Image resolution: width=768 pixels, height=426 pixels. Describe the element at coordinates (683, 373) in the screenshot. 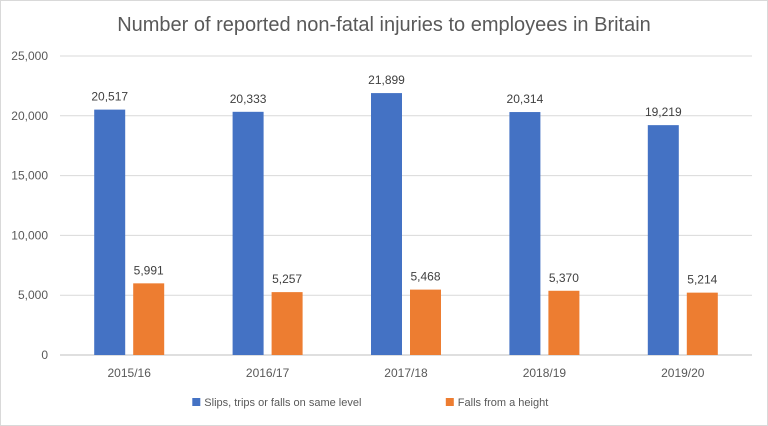

I see `x-tick-label: 2019/20` at that location.